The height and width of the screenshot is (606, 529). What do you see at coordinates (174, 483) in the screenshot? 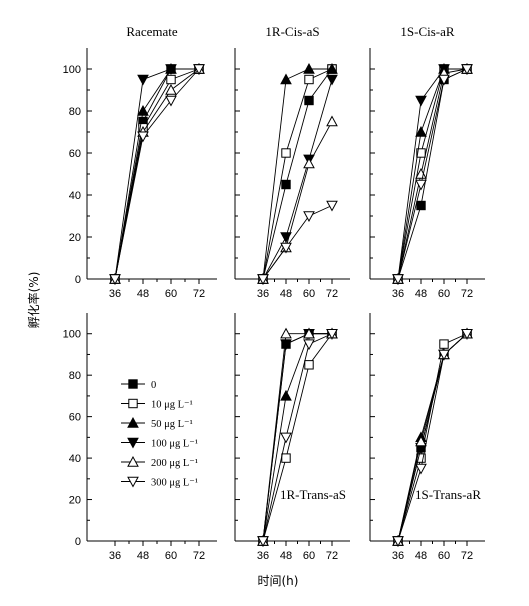
I see `legend-label: 300 μg L⁻¹` at bounding box center [174, 483].